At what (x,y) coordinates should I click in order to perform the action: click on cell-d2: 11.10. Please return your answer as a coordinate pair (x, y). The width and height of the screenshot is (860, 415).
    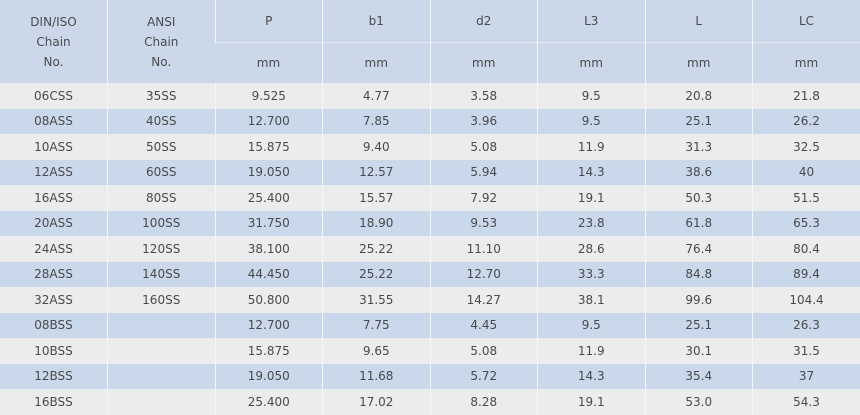
    Looking at the image, I should click on (484, 249).